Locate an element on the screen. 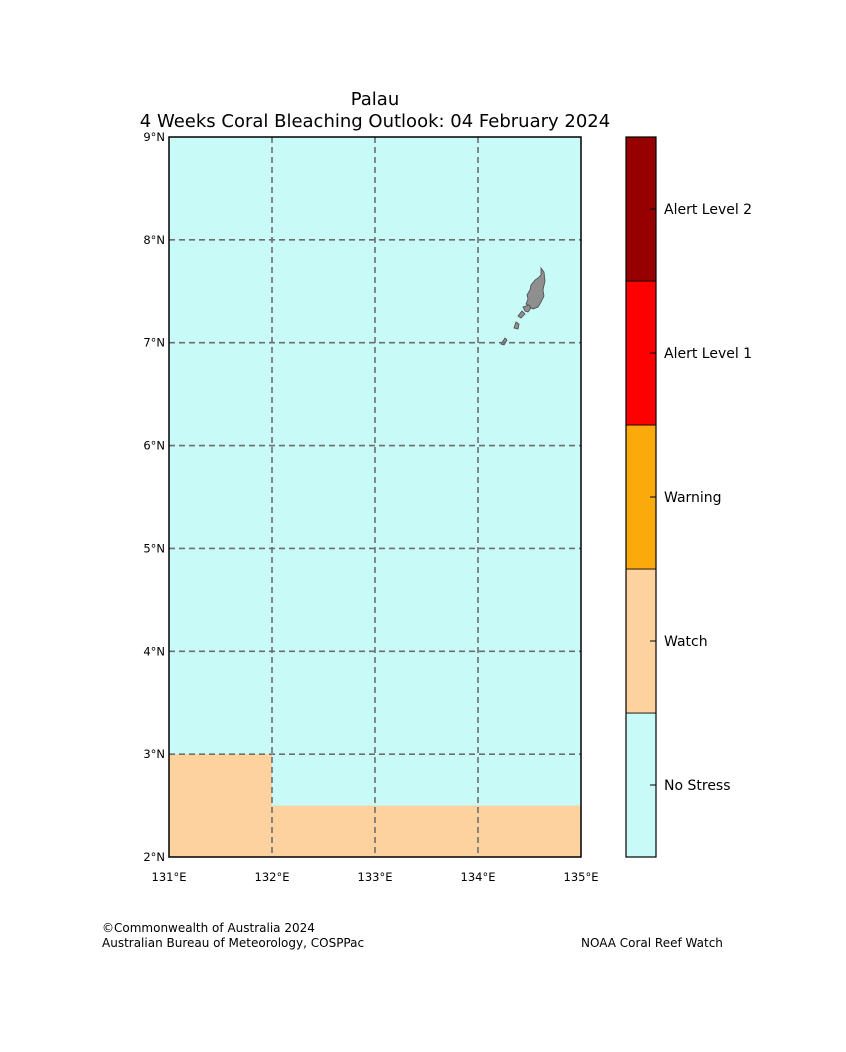 This screenshot has height=1052, width=846. latitude-tick-label: 7°N is located at coordinates (154, 343).